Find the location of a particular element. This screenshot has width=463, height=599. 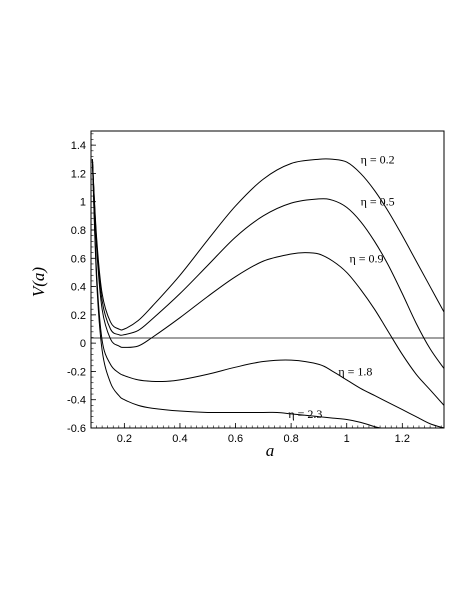

x-tick-label: 0.8 is located at coordinates (290, 439).